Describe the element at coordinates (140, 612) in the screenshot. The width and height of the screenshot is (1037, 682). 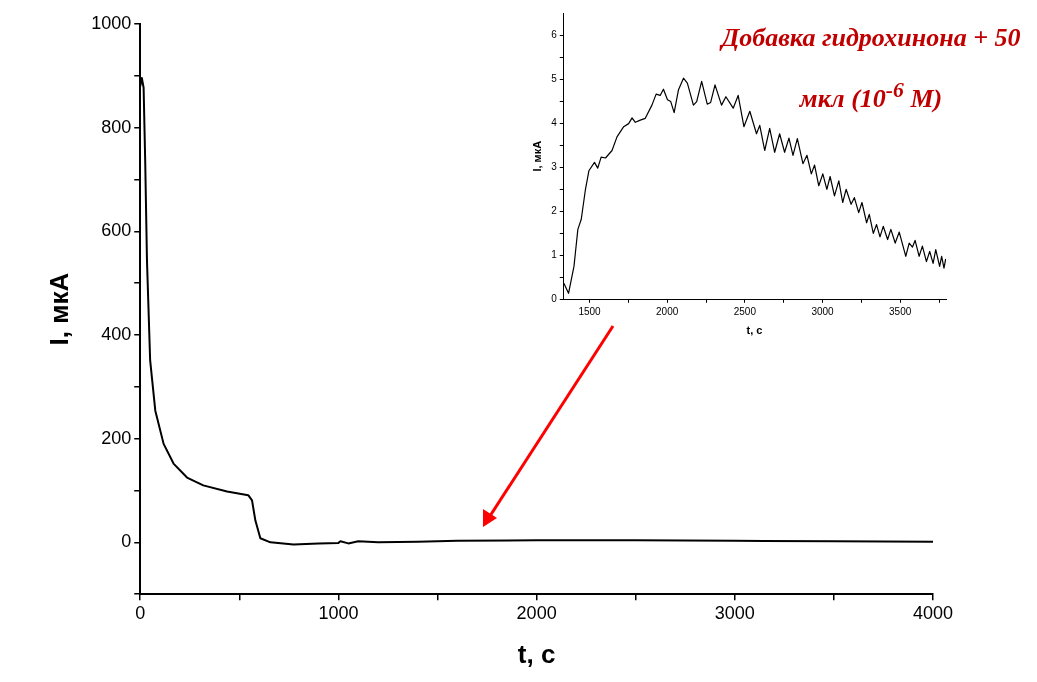
I see `x-tick-label: 0` at that location.